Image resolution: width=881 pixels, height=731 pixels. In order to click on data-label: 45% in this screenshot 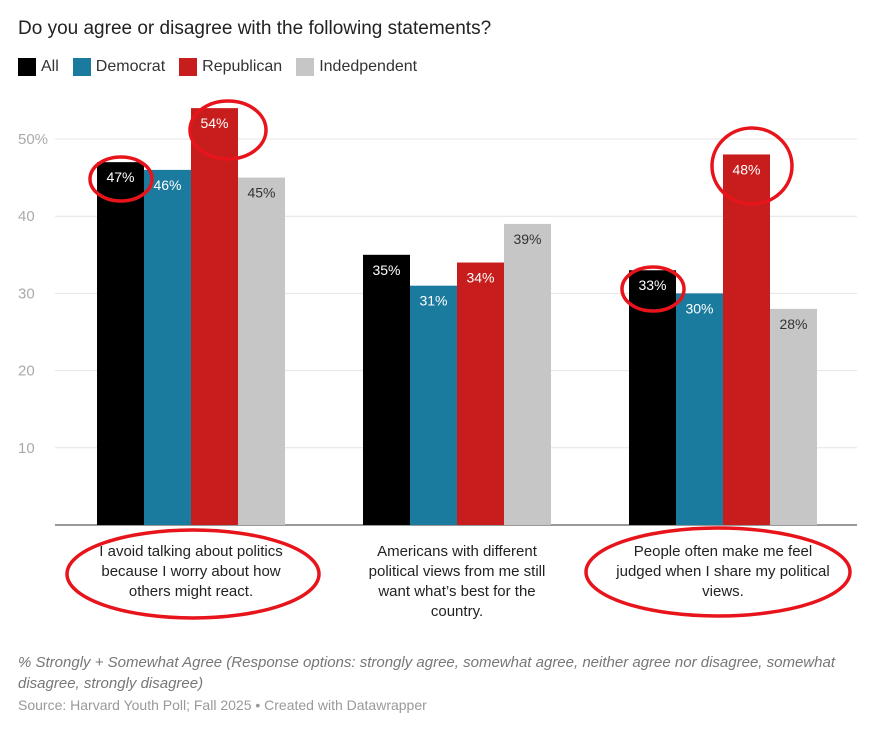, I will do `click(261, 193)`.